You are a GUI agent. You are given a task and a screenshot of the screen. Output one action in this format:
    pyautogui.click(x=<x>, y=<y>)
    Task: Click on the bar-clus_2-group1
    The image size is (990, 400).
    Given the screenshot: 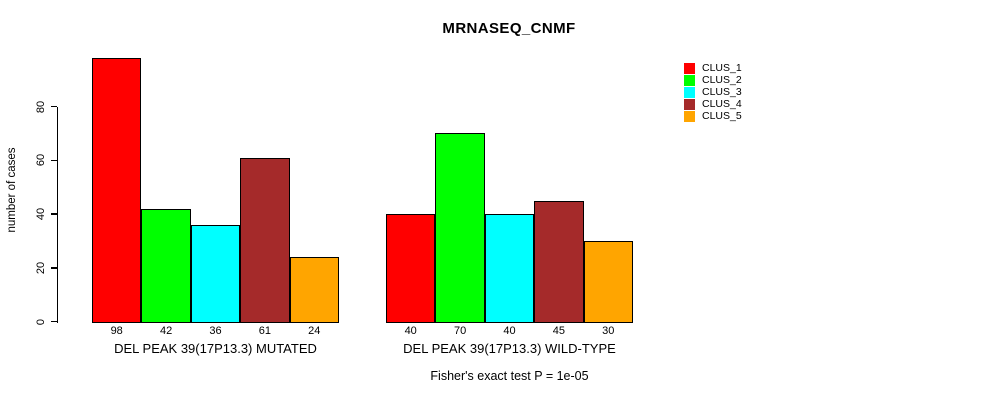 What is the action you would take?
    pyautogui.click(x=166, y=265)
    